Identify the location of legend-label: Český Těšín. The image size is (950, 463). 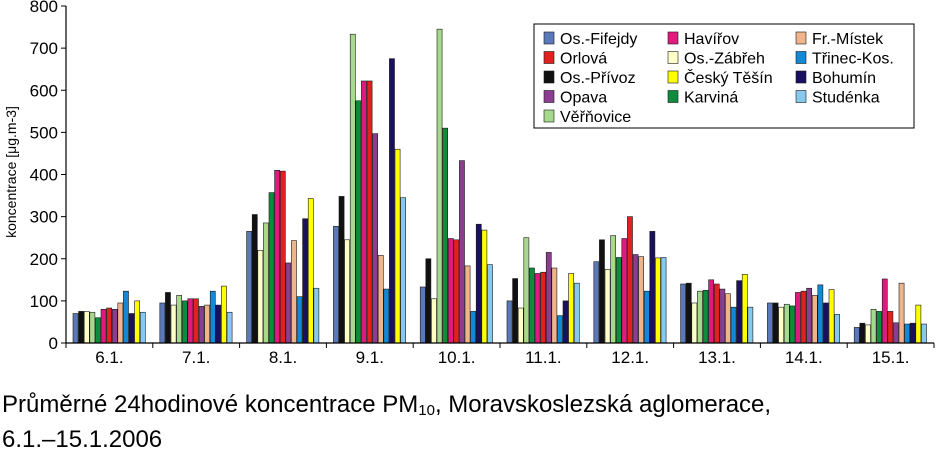
(728, 77).